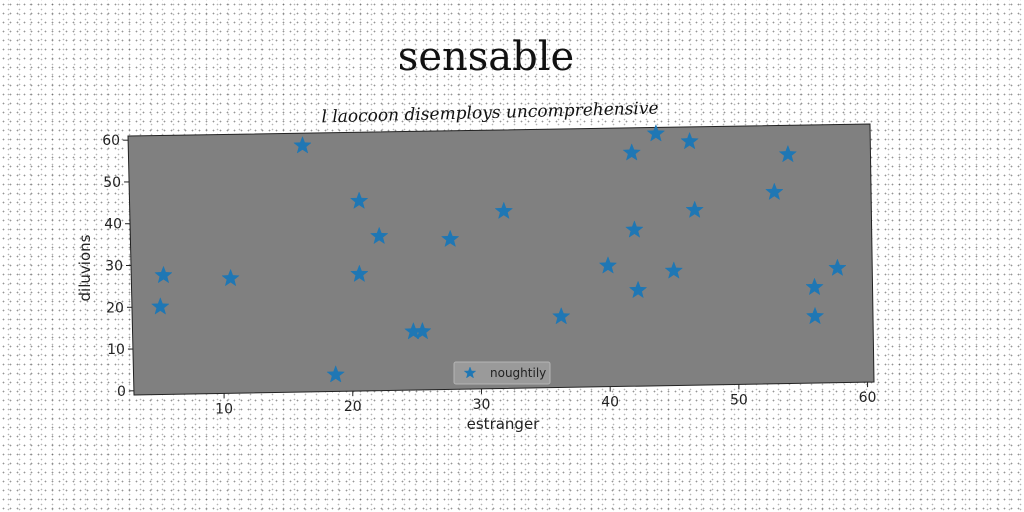 The width and height of the screenshot is (1024, 512). Describe the element at coordinates (490, 113) in the screenshot. I see `chart-subtitle: l laocoon disemploys uncomprehensive` at that location.